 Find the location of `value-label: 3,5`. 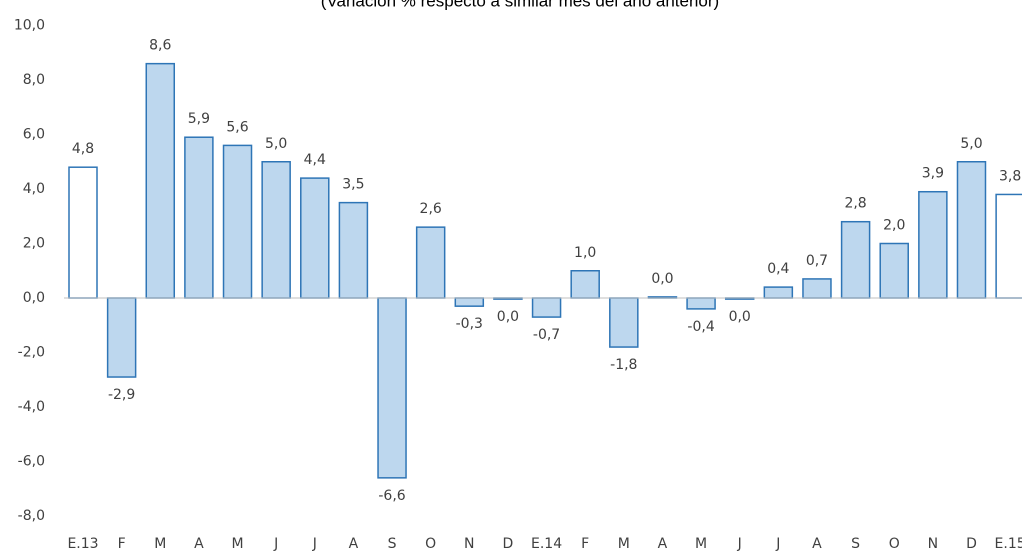

value-label: 3,5 is located at coordinates (353, 185).